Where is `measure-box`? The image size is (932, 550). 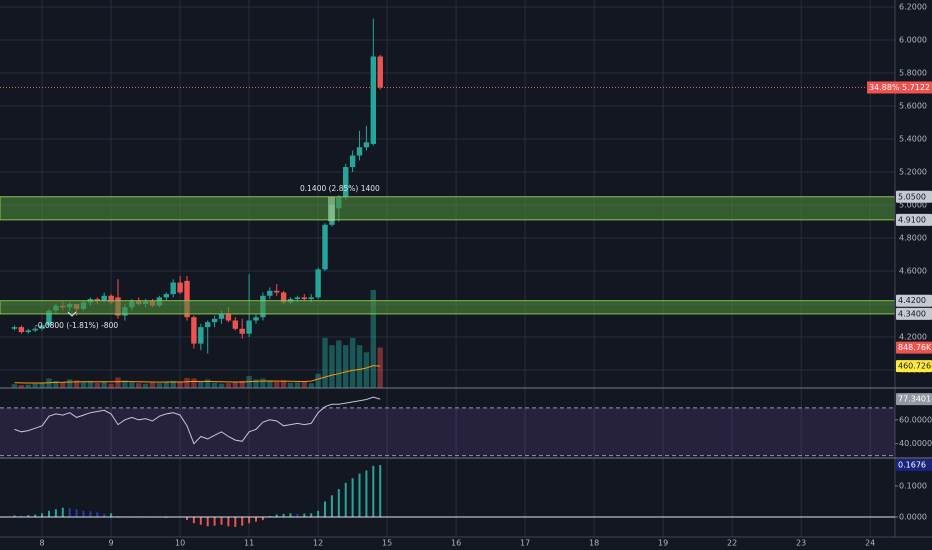
measure-box is located at coordinates (331, 209).